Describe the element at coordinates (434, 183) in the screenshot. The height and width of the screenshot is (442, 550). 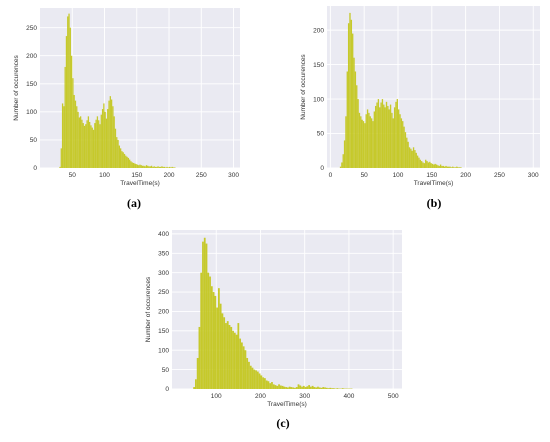
I see `x-axis-label: TravelTime(s)` at that location.